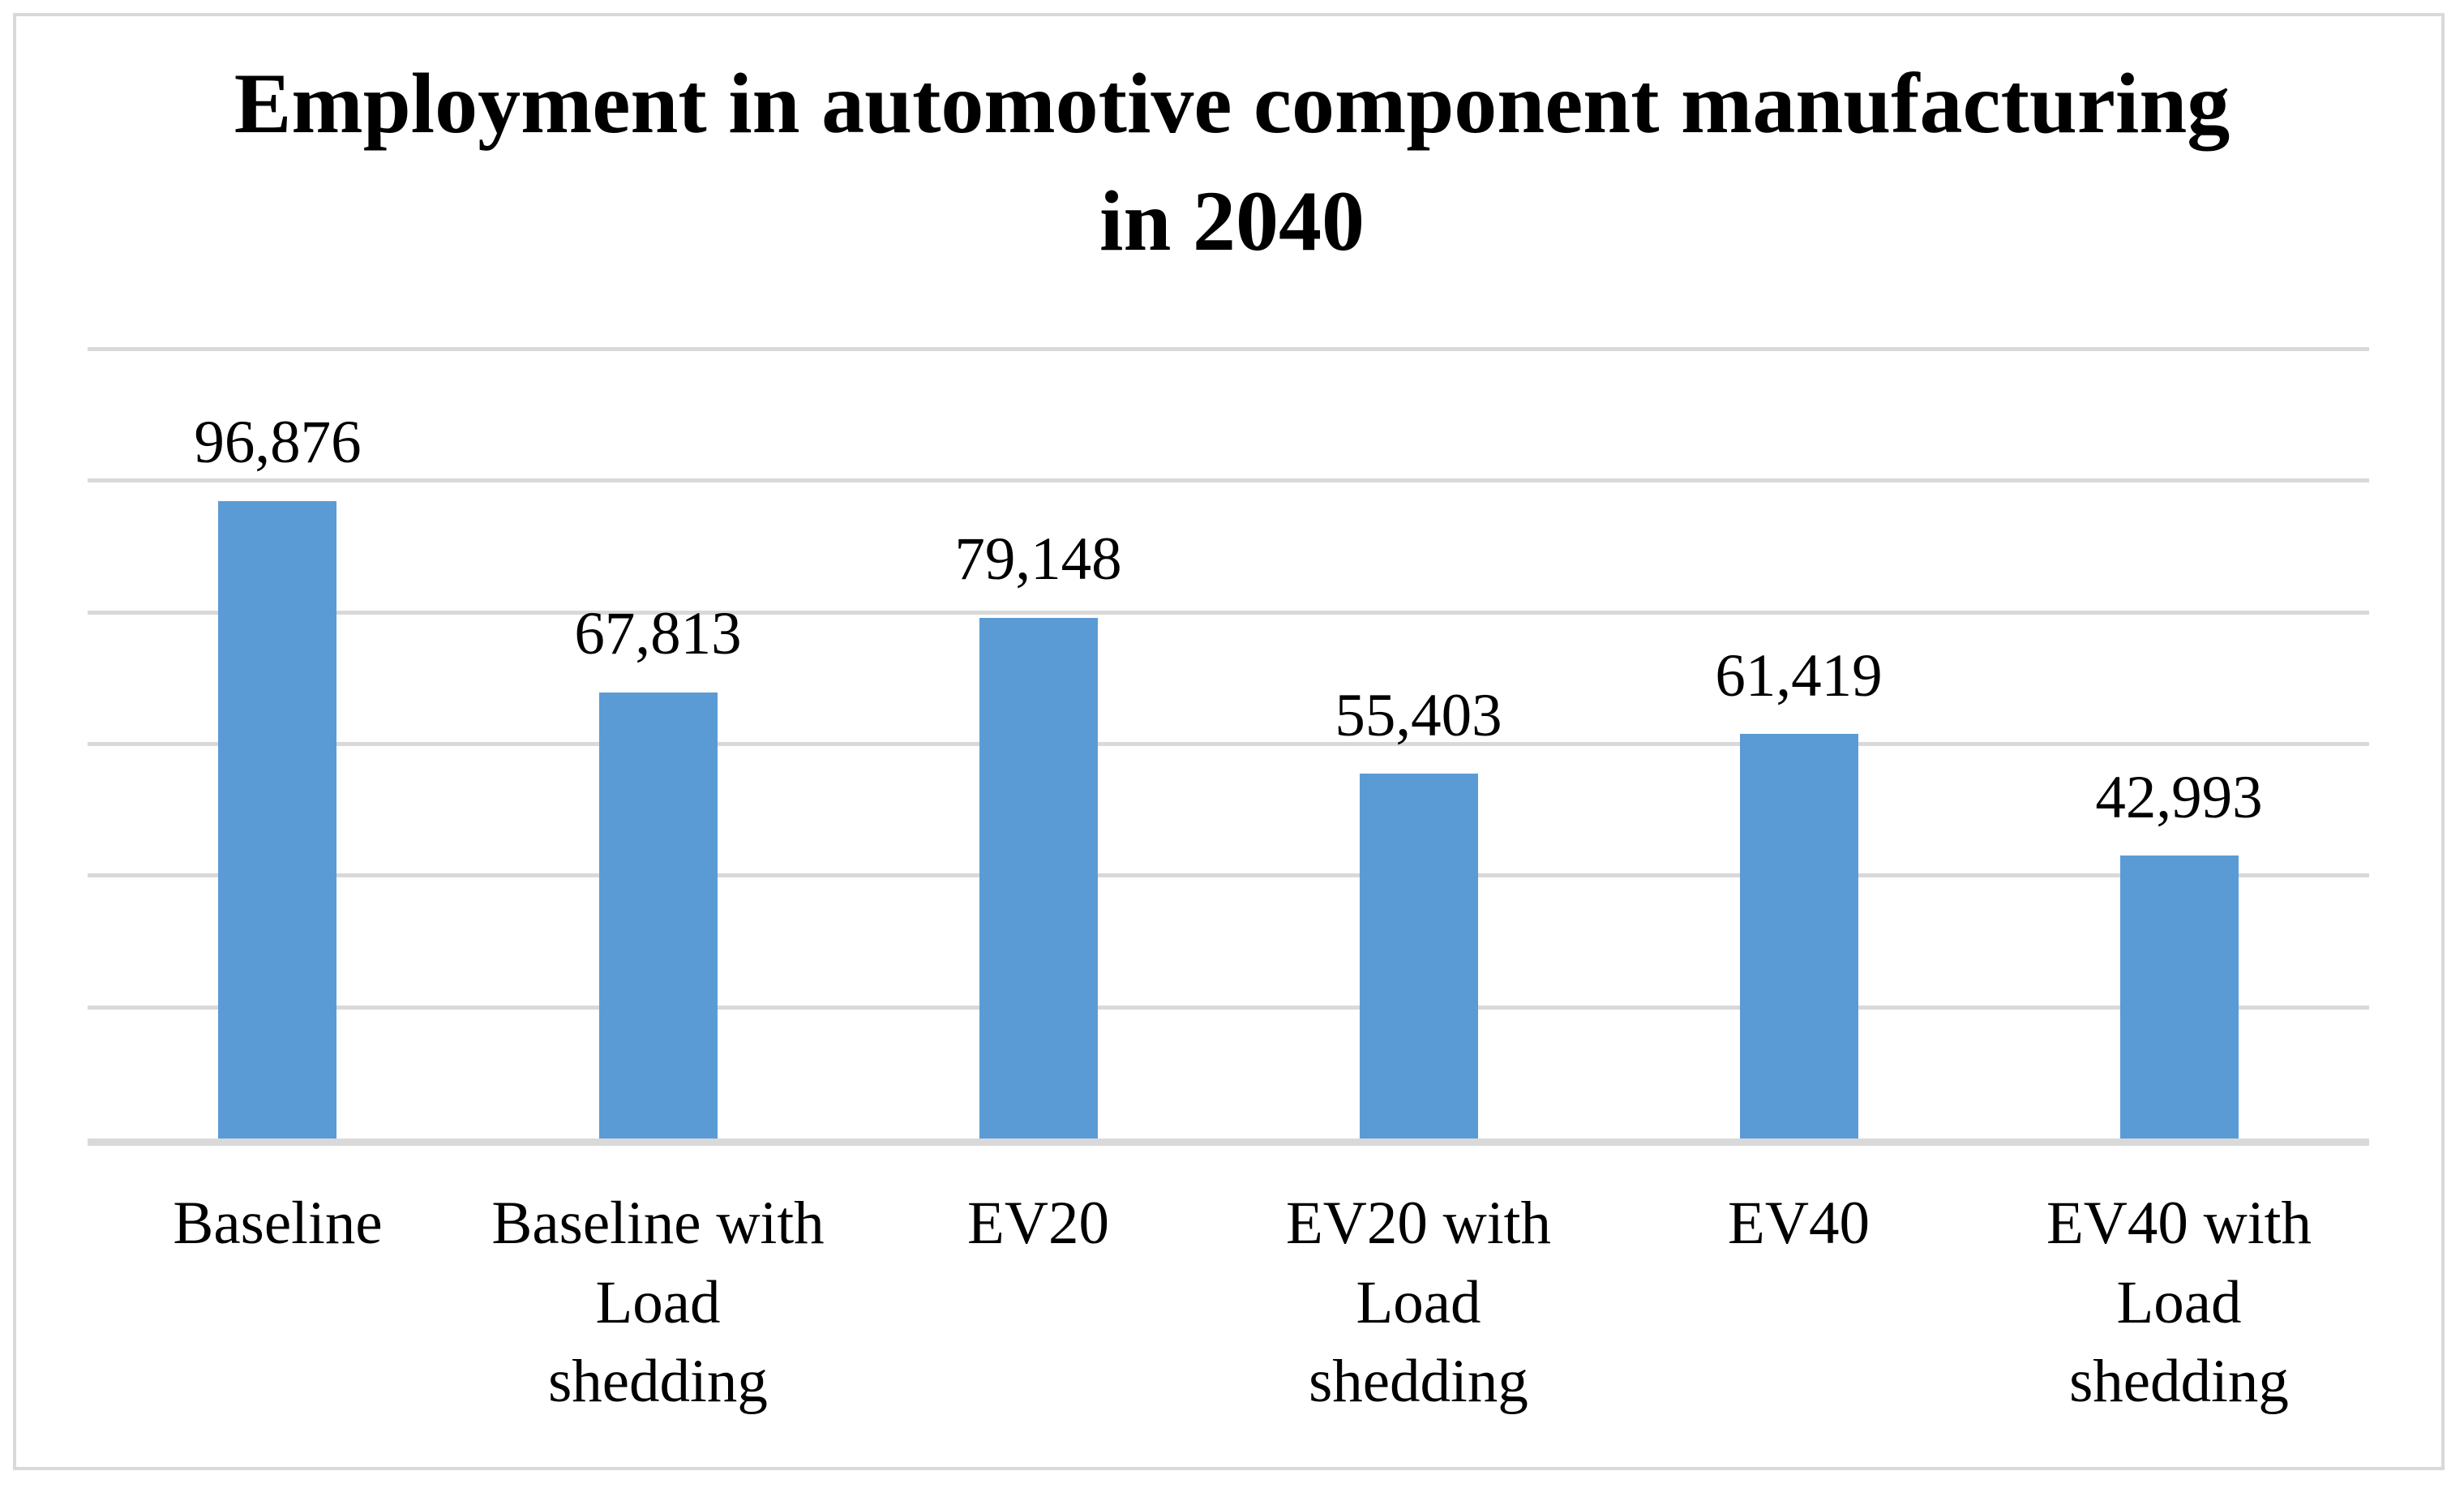 This screenshot has width=2464, height=1488. What do you see at coordinates (277, 819) in the screenshot?
I see `bar-baseline` at bounding box center [277, 819].